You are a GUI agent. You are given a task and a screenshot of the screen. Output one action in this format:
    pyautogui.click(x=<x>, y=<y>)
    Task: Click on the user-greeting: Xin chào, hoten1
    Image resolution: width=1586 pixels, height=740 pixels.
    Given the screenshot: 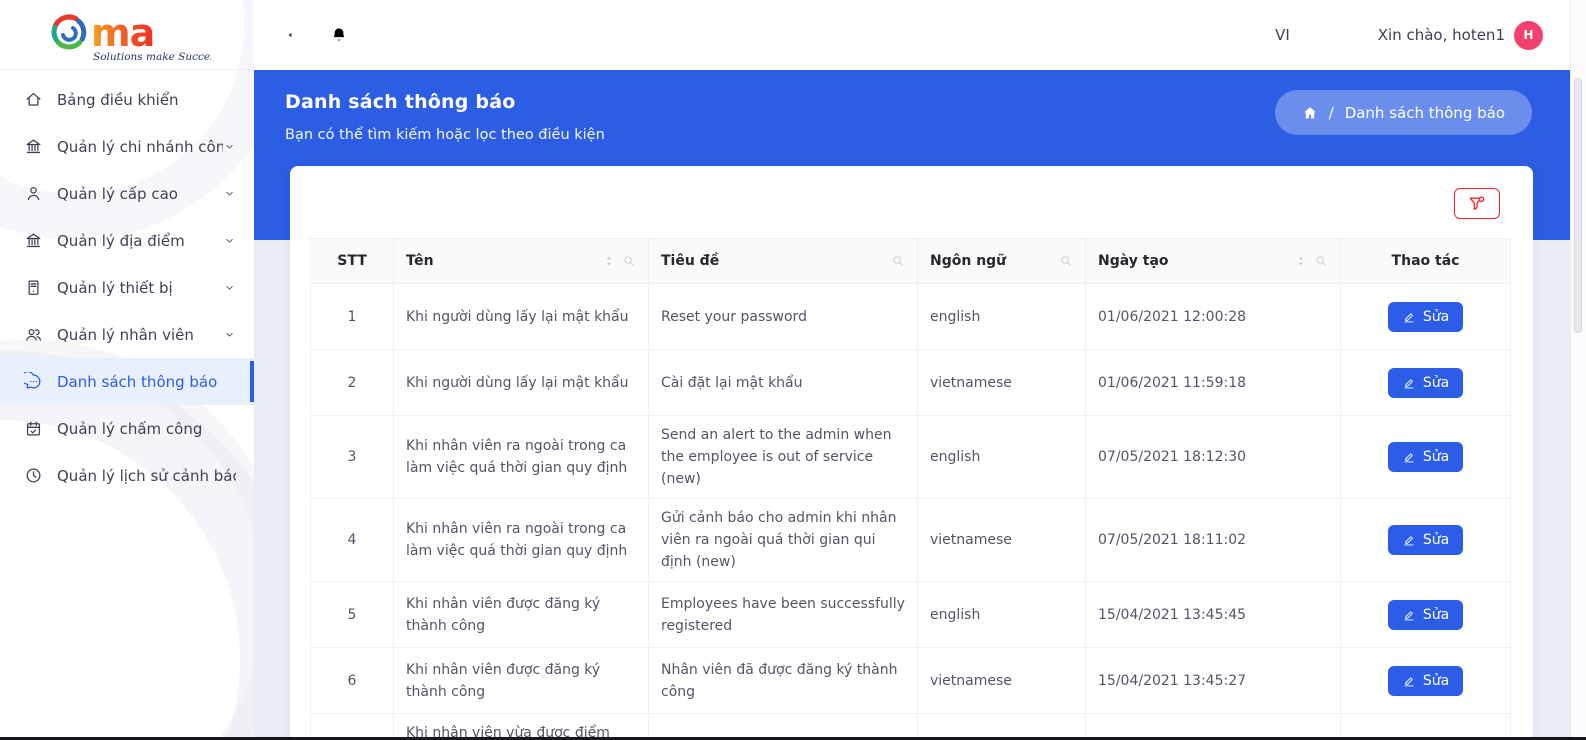 What is the action you would take?
    pyautogui.click(x=1441, y=35)
    